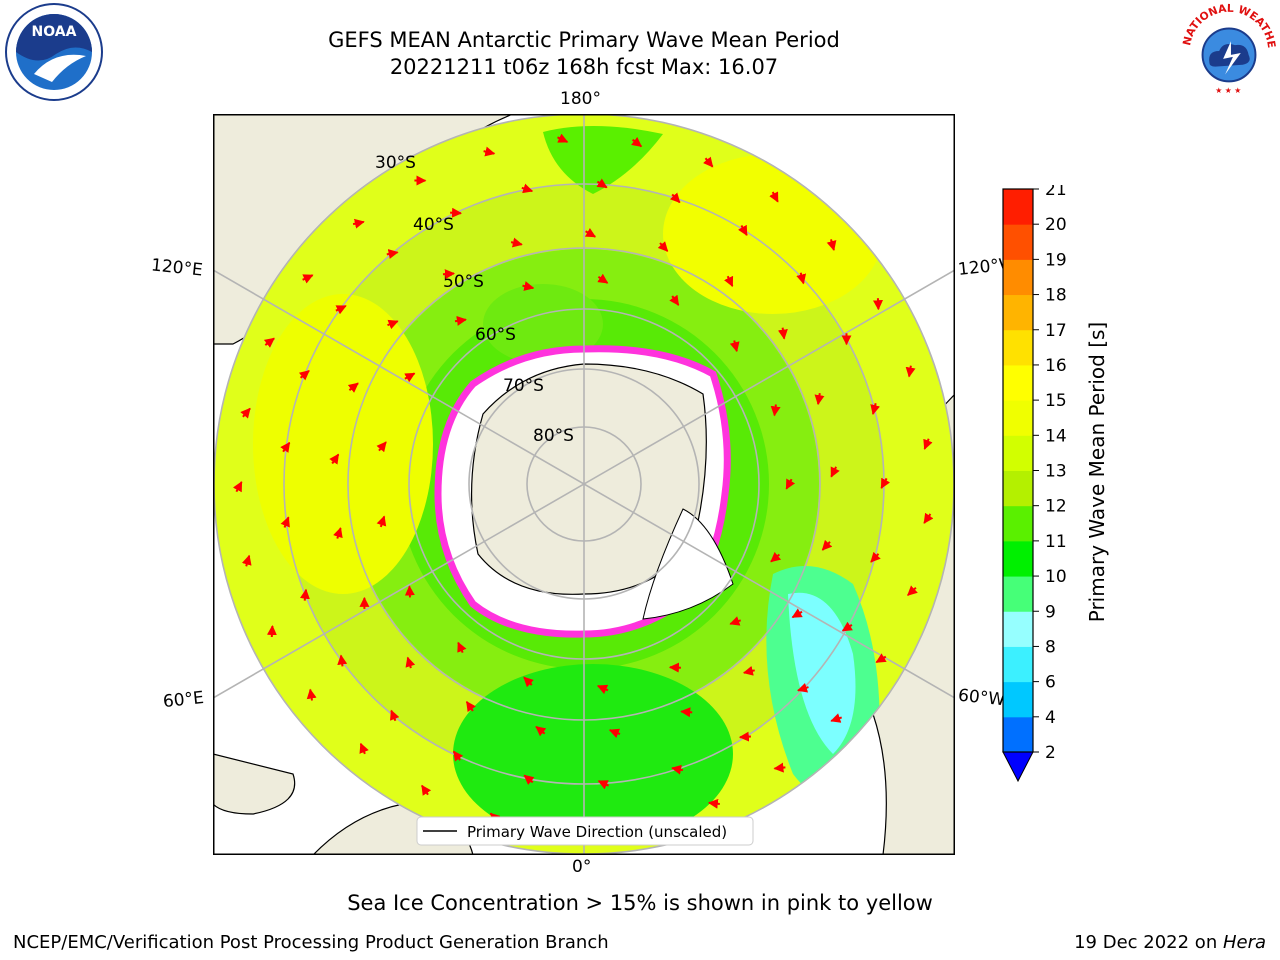  What do you see at coordinates (1056, 401) in the screenshot?
I see `colorbar-tick-label: 15` at bounding box center [1056, 401].